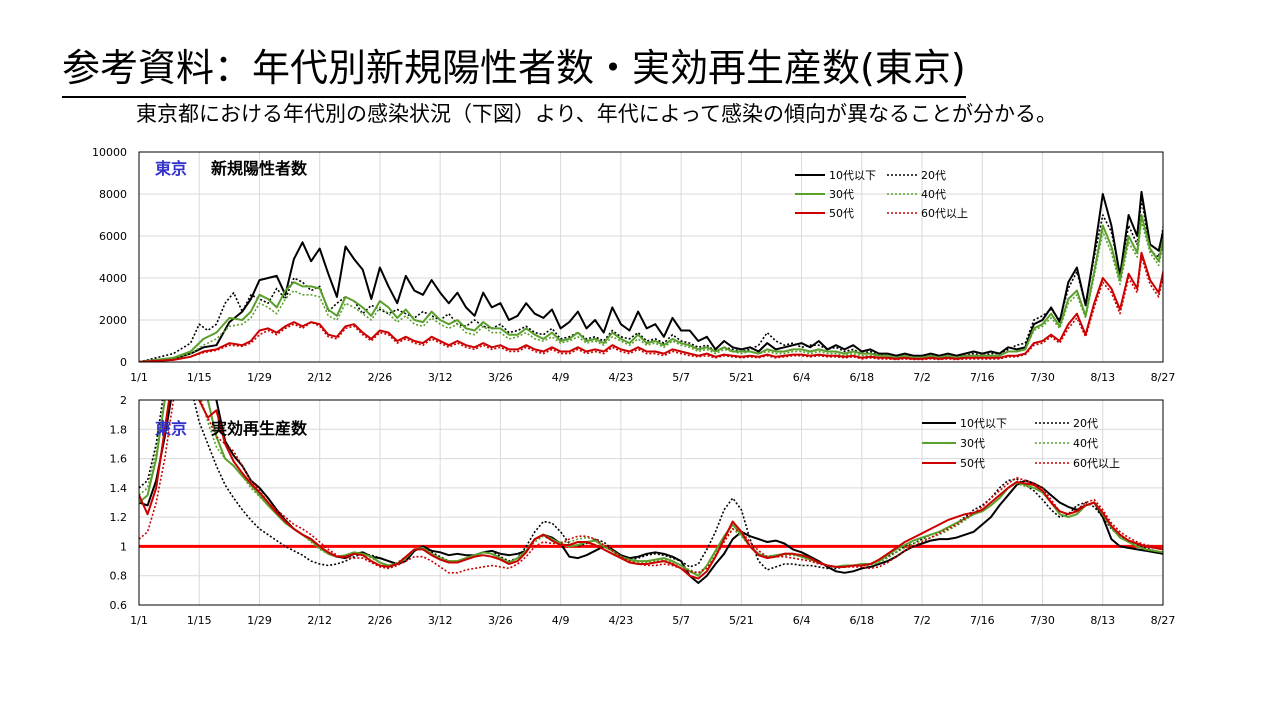 This screenshot has width=1280, height=720. What do you see at coordinates (119, 488) in the screenshot?
I see `y-tick-label: 1.4` at bounding box center [119, 488].